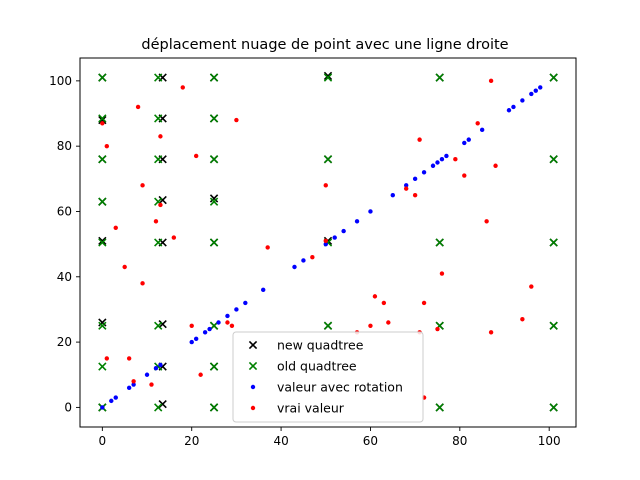 This screenshot has height=480, width=640. I want to click on x-tick-label: 40, so click(280, 441).